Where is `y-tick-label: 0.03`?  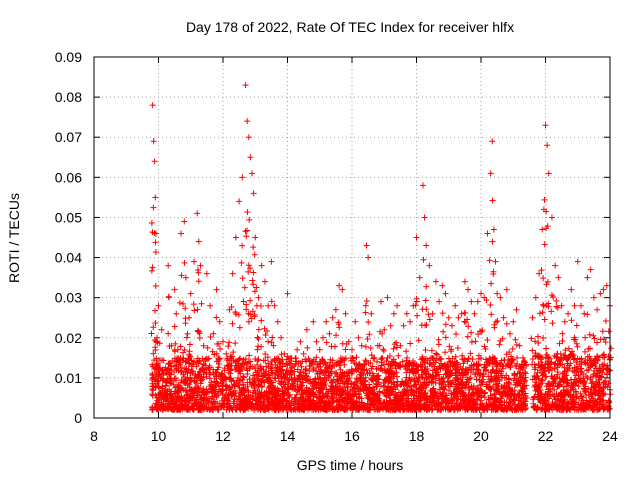 y-tick-label: 0.03 is located at coordinates (68, 298).